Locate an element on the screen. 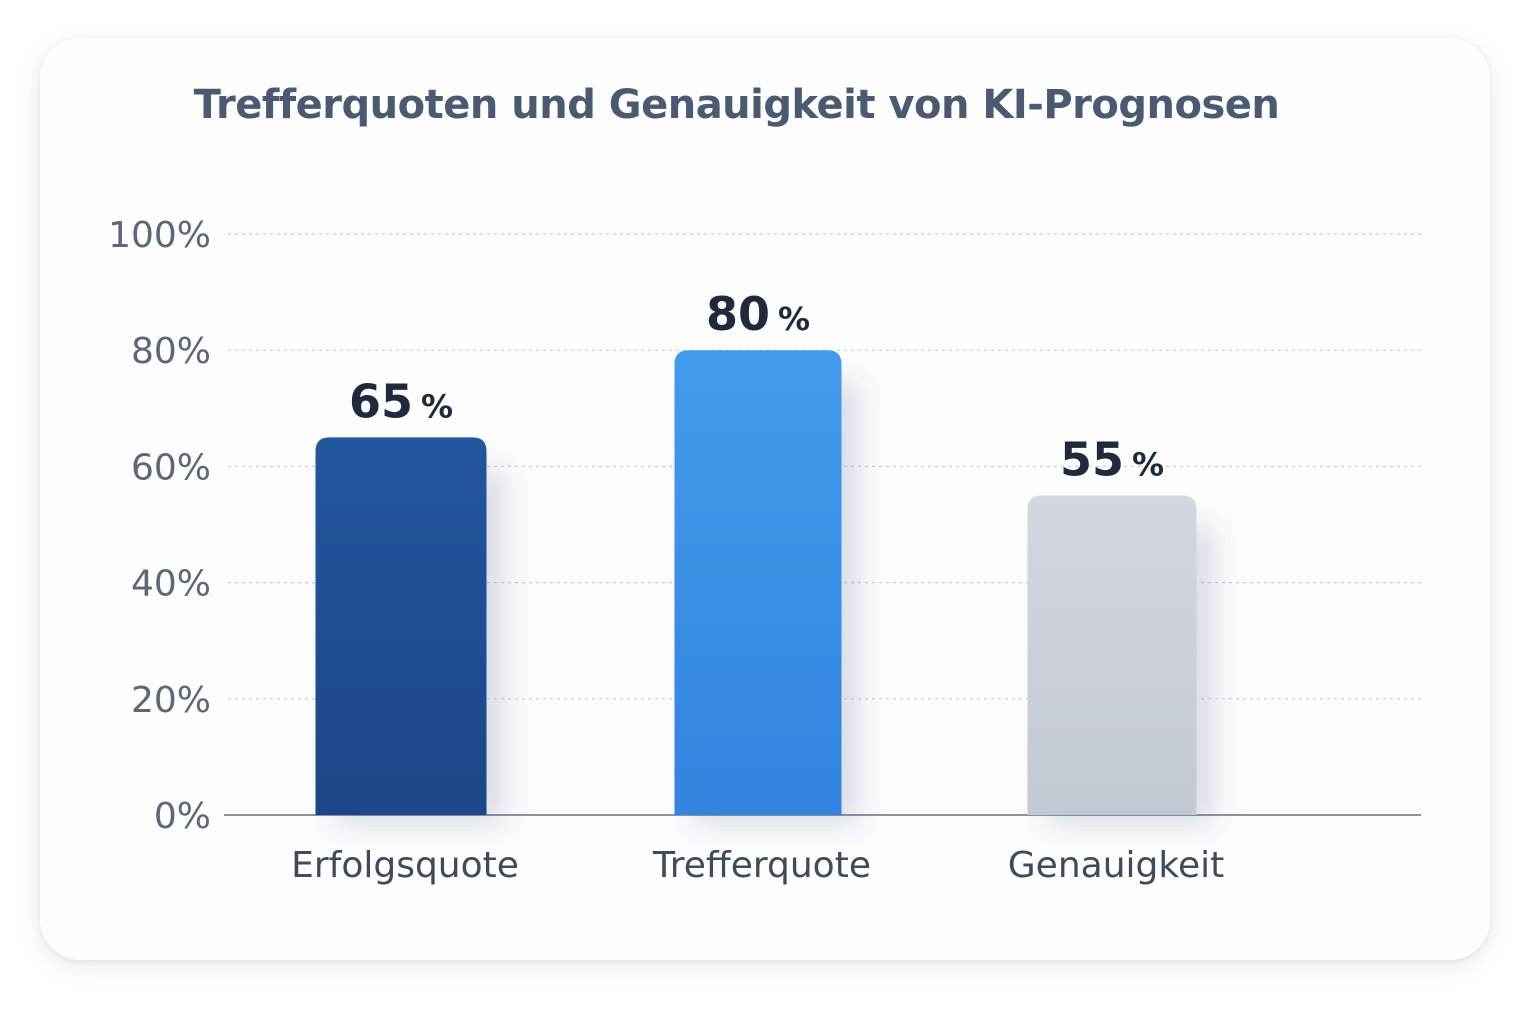  x-tick-label: Erfolgsquote is located at coordinates (405, 865).